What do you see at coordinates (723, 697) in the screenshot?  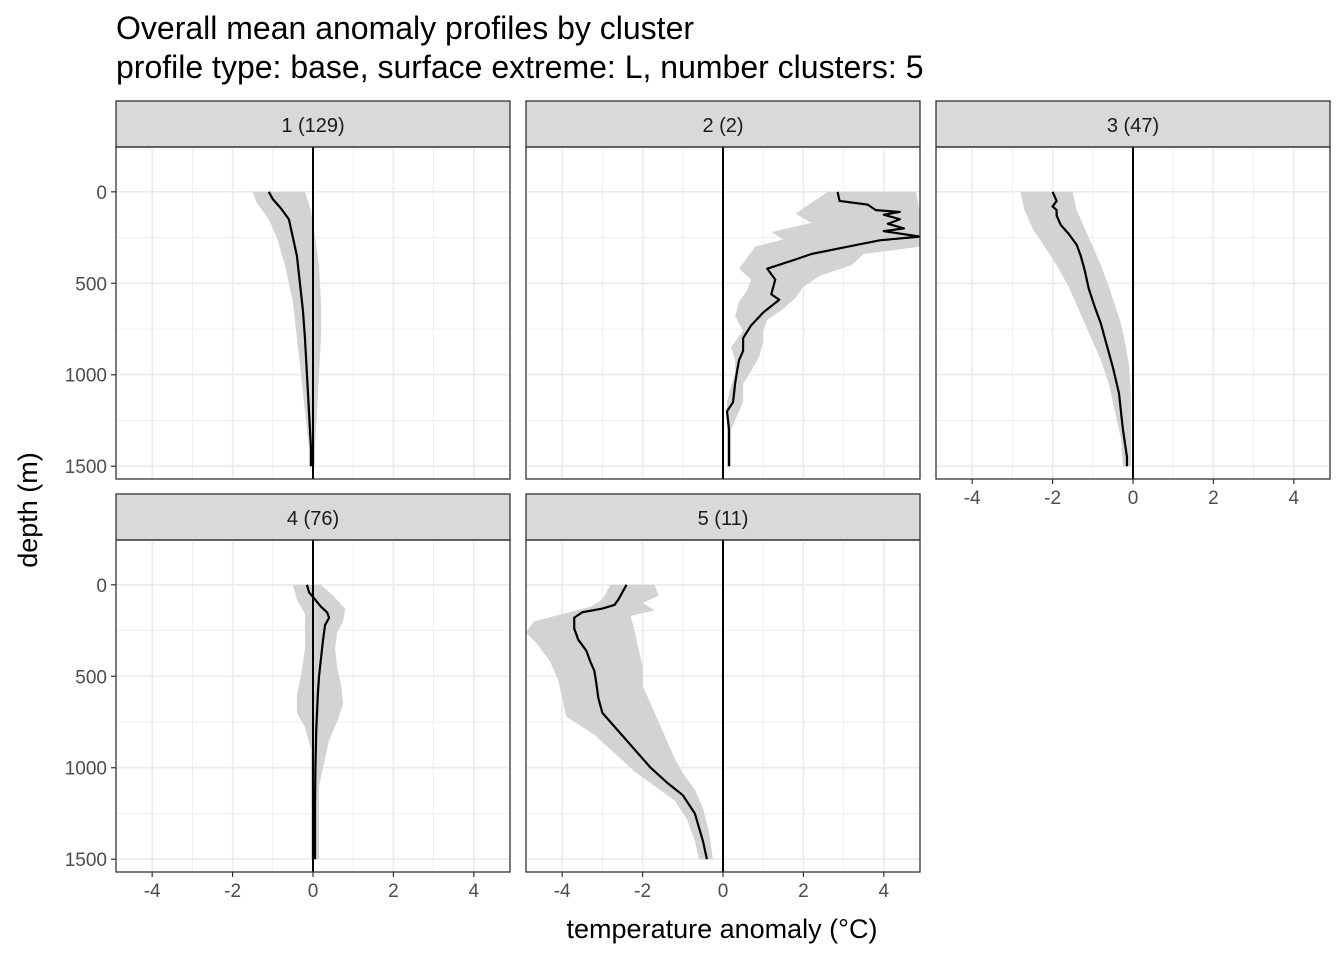 I see `panel-5: 5 (11) -4 -2 0 2 4` at bounding box center [723, 697].